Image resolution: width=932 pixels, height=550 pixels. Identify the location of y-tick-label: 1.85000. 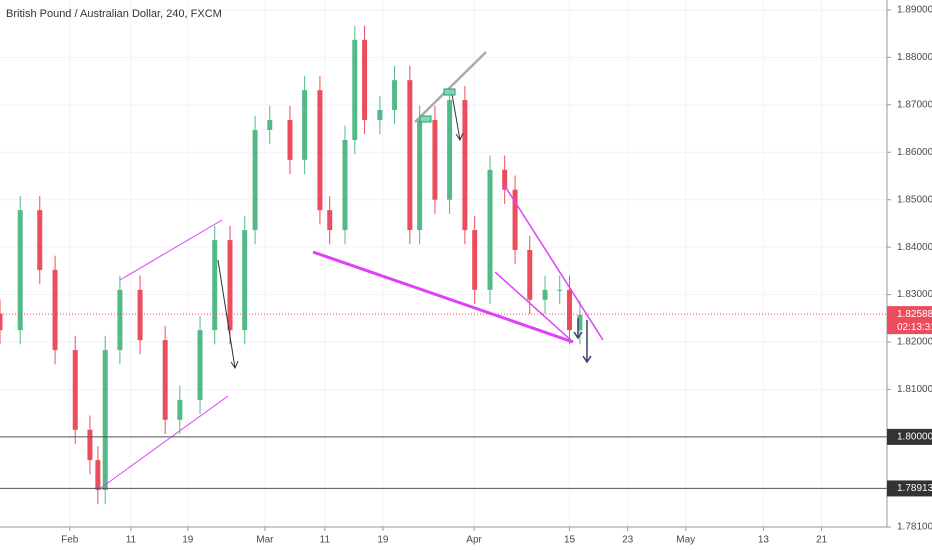
(914, 199).